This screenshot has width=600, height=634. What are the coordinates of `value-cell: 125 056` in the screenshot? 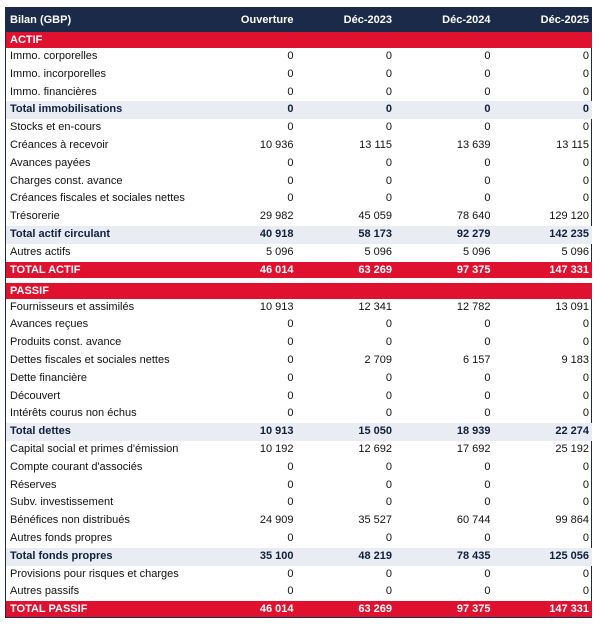 It's located at (542, 556).